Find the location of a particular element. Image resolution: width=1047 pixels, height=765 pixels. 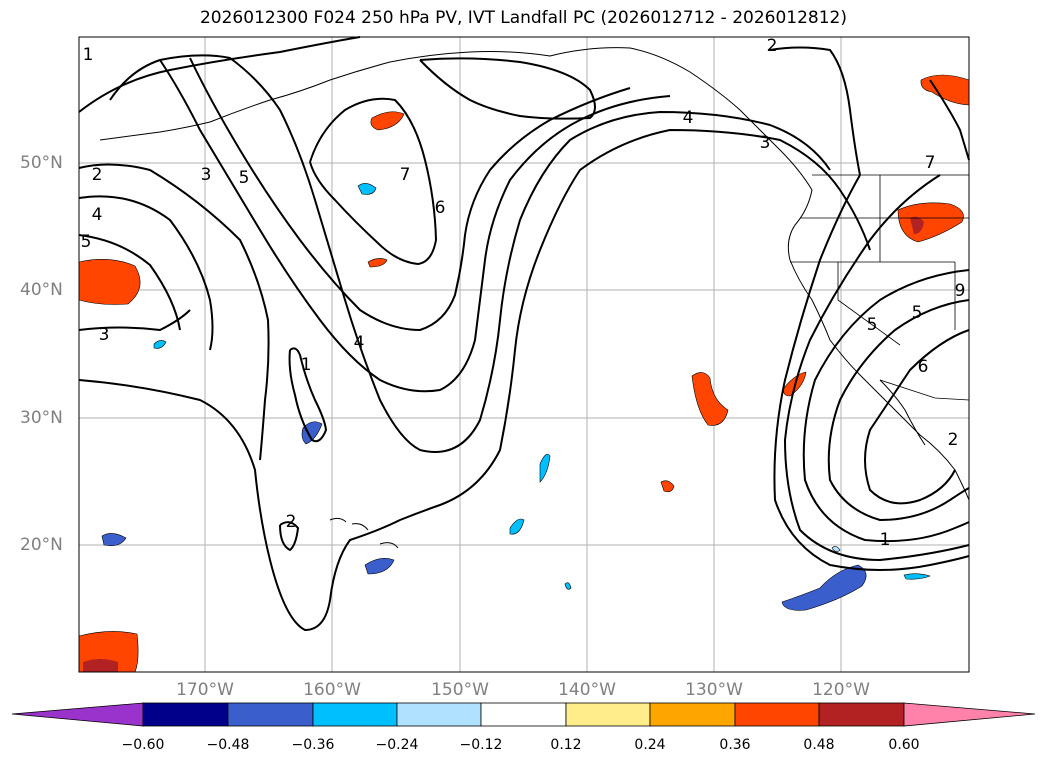

lon-tick-label: 160°W is located at coordinates (332, 690).